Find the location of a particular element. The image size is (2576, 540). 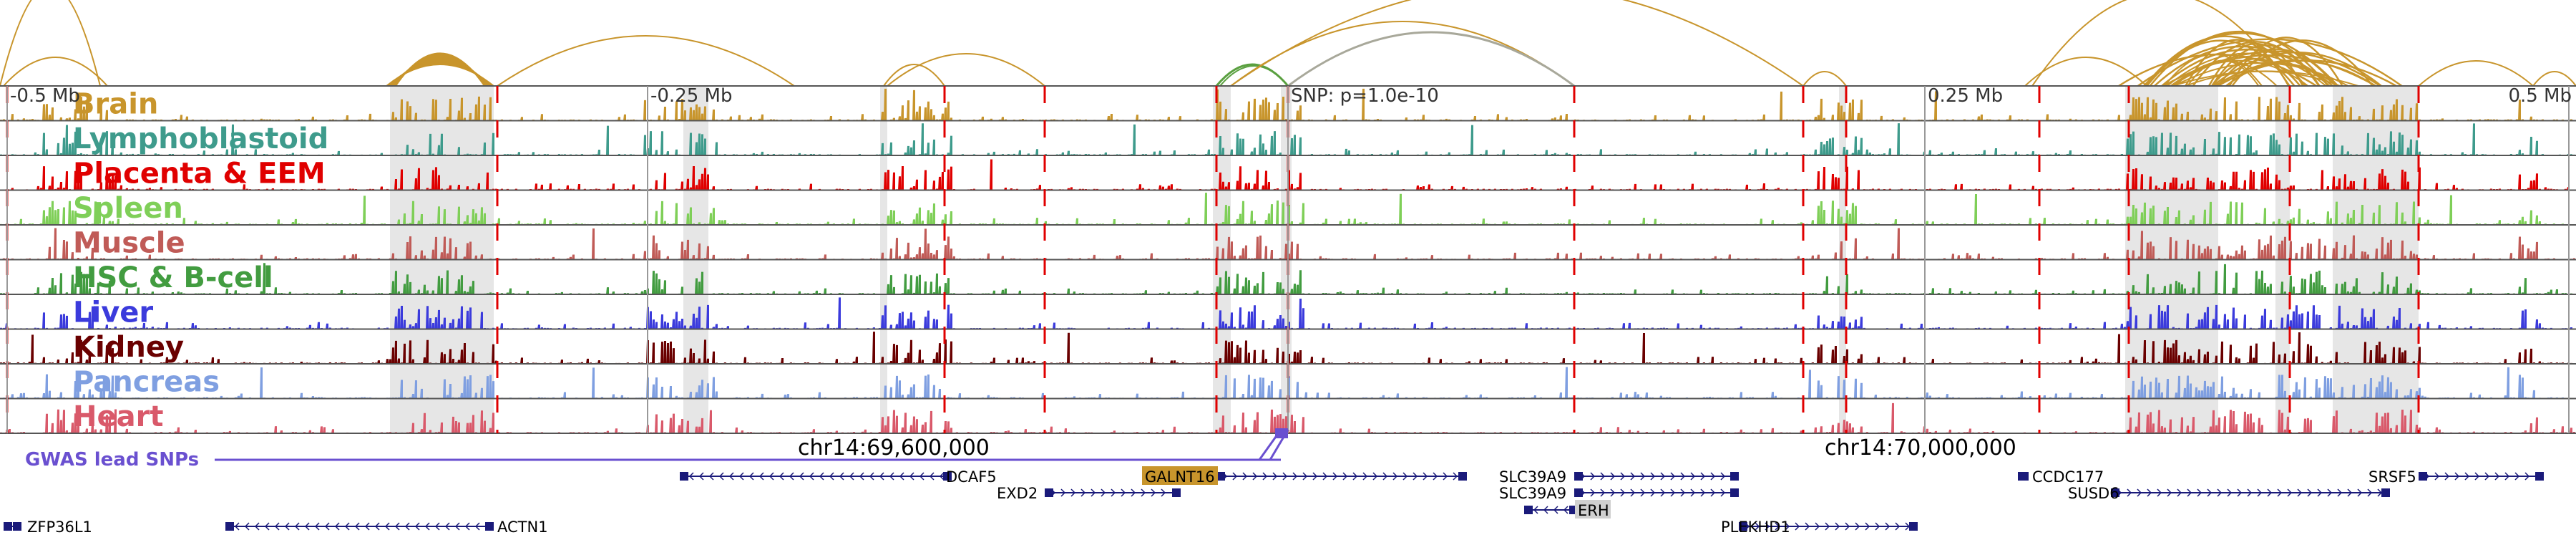

gene-label: DCAF5 is located at coordinates (971, 477).